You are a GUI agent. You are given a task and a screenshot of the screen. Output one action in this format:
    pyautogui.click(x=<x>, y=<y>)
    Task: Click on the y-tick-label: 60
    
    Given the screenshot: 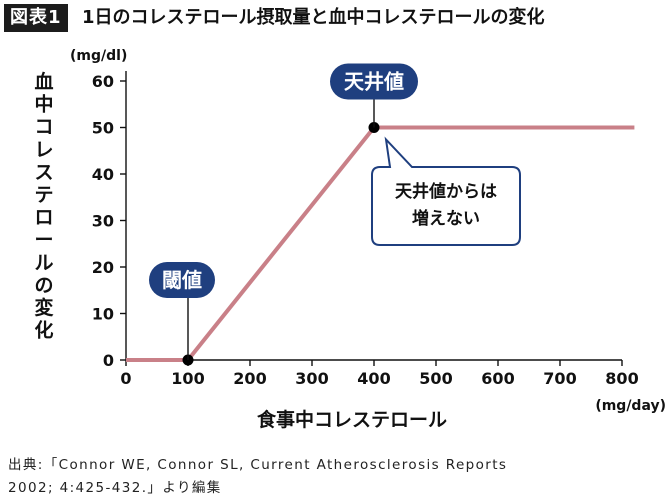 What is the action you would take?
    pyautogui.click(x=103, y=81)
    